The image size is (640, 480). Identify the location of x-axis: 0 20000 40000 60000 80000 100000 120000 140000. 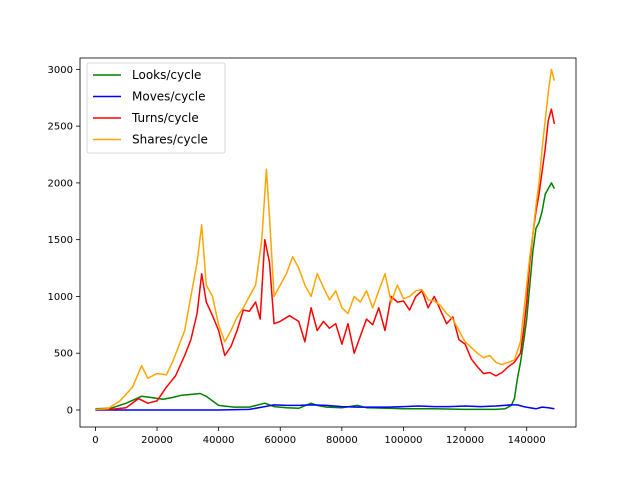
(319, 436).